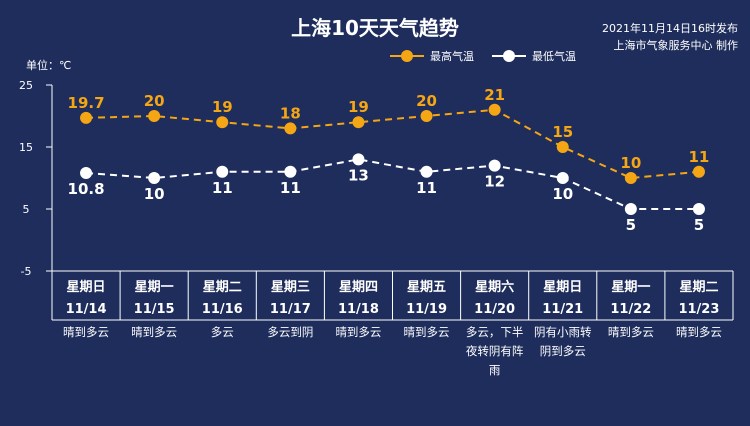  What do you see at coordinates (494, 309) in the screenshot?
I see `day-date: 11/20` at bounding box center [494, 309].